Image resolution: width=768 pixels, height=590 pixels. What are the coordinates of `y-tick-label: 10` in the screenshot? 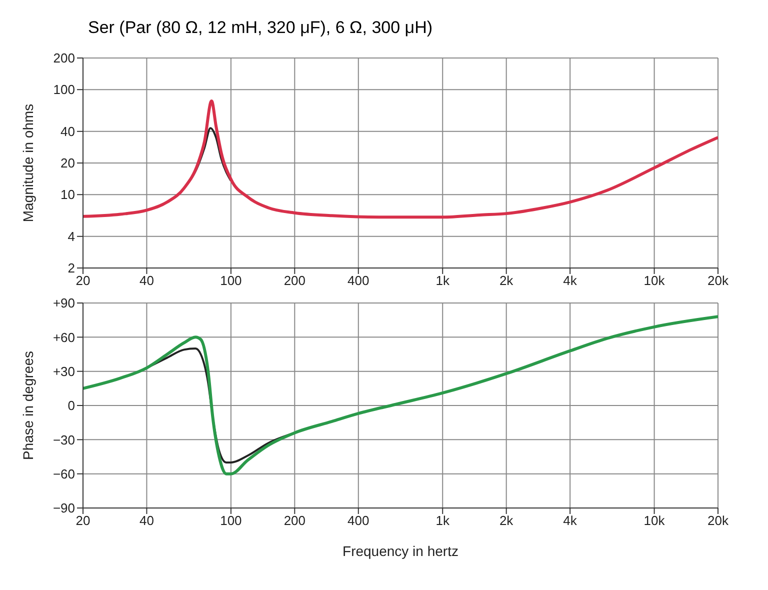 It's located at (67, 194).